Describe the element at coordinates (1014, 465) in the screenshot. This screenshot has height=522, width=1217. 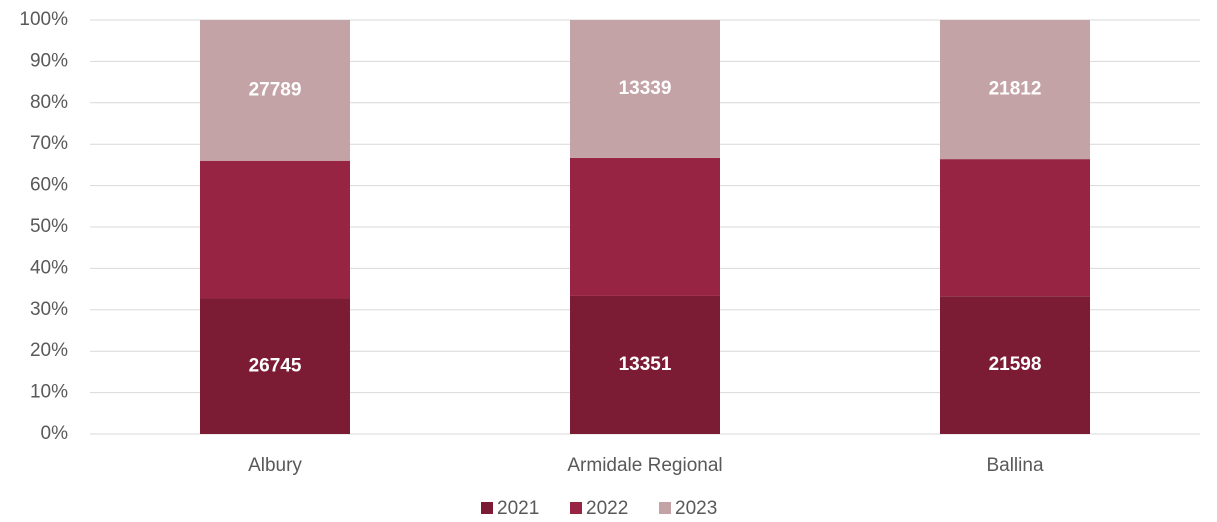
I see `x-tick-label: Ballina` at that location.